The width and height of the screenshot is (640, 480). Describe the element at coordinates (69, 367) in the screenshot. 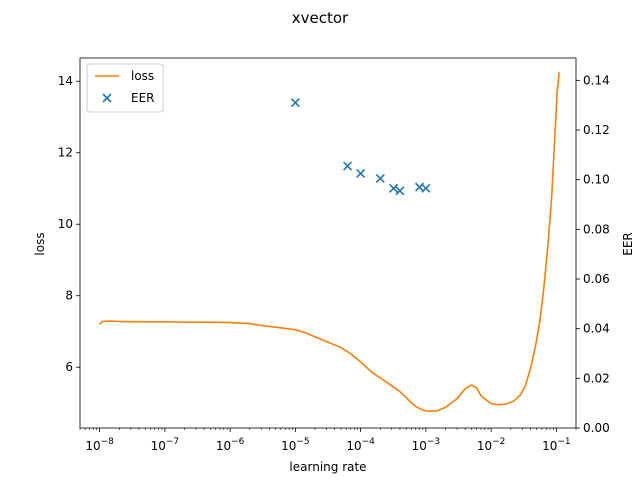

I see `y-tick-label-left: 6` at that location.